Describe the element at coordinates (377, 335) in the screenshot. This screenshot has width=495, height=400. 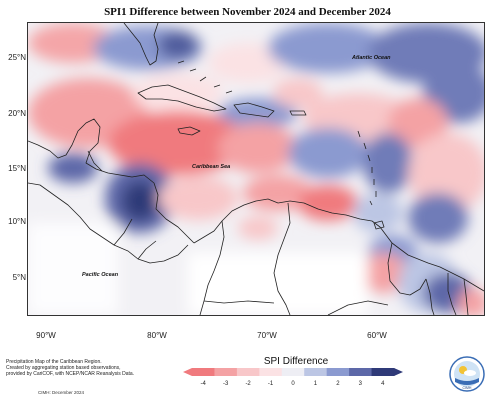
I see `lon-tick-60: 60°W` at that location.